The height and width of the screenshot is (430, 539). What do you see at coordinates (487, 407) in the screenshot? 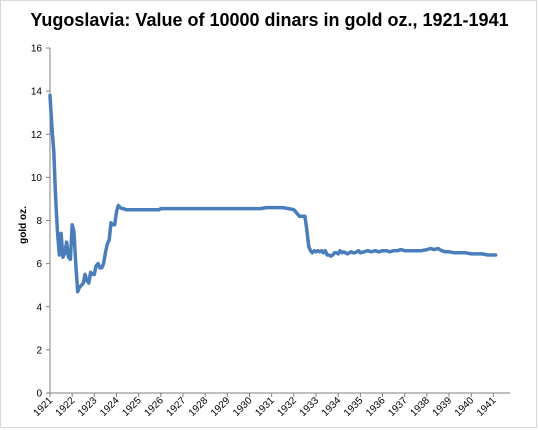
I see `x-tick-label: 1941` at bounding box center [487, 407].